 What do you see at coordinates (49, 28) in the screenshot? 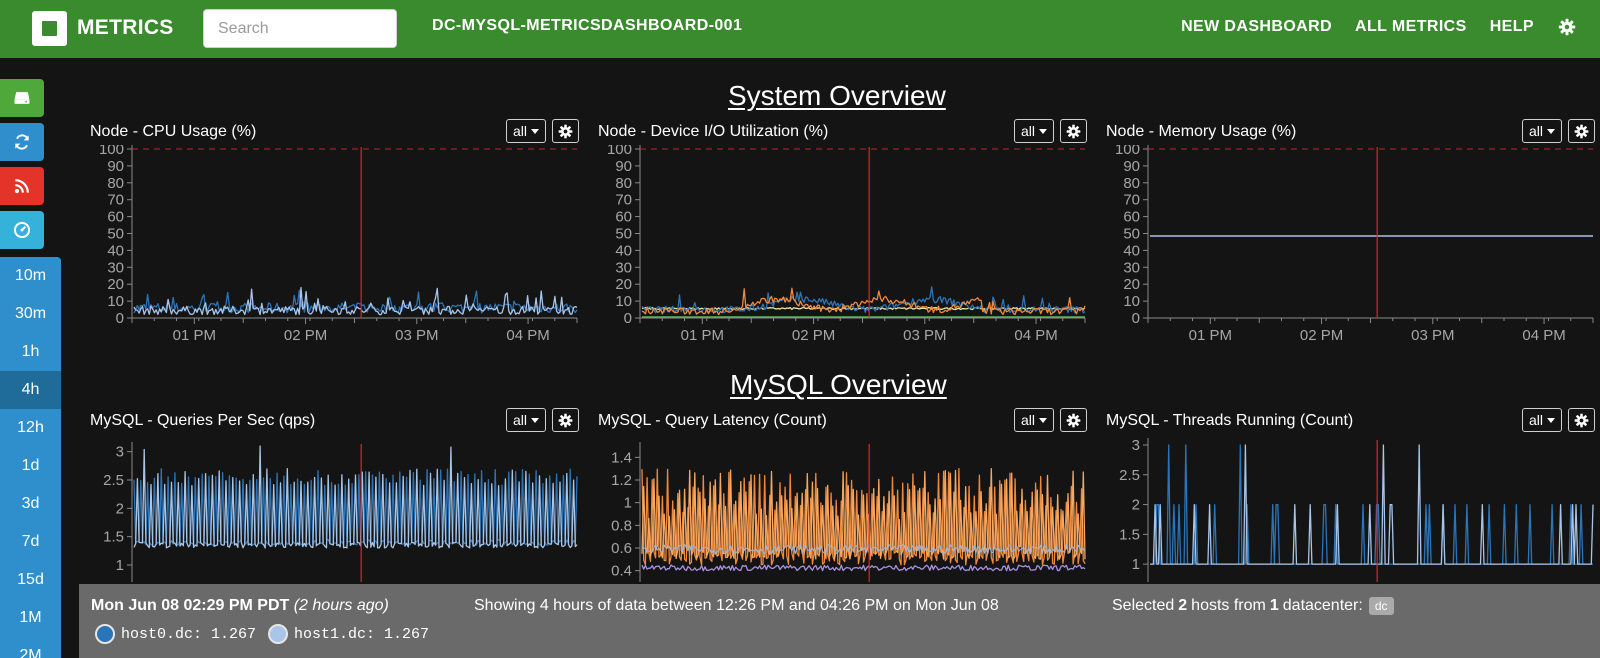
I see `metrics-logo-icon` at bounding box center [49, 28].